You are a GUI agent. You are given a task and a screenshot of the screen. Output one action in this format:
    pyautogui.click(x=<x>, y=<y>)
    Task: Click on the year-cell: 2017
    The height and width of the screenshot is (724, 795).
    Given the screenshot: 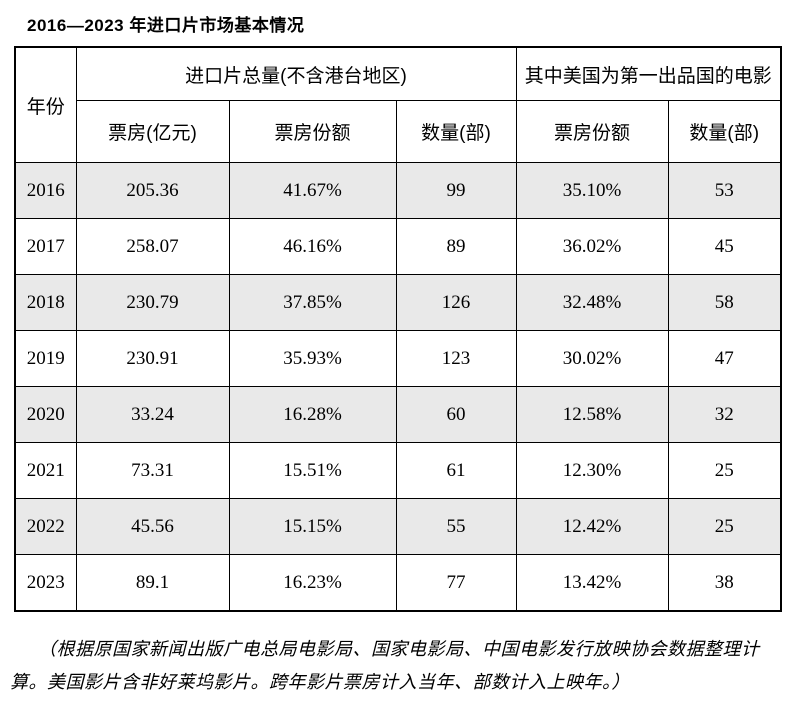 What is the action you would take?
    pyautogui.click(x=45, y=246)
    